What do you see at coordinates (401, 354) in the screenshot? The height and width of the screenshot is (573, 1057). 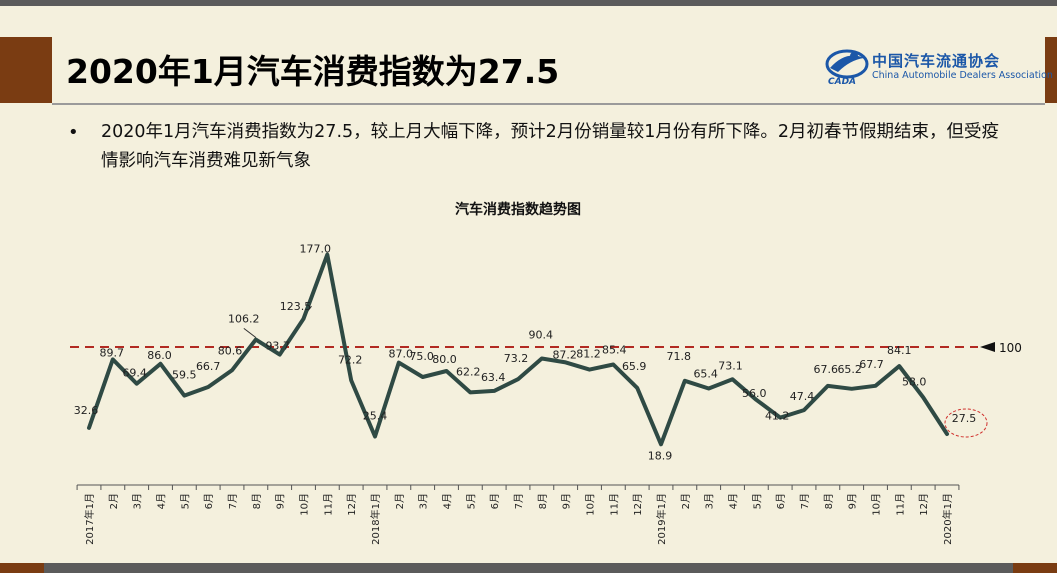 I see `data-label: 87.0` at bounding box center [401, 354].